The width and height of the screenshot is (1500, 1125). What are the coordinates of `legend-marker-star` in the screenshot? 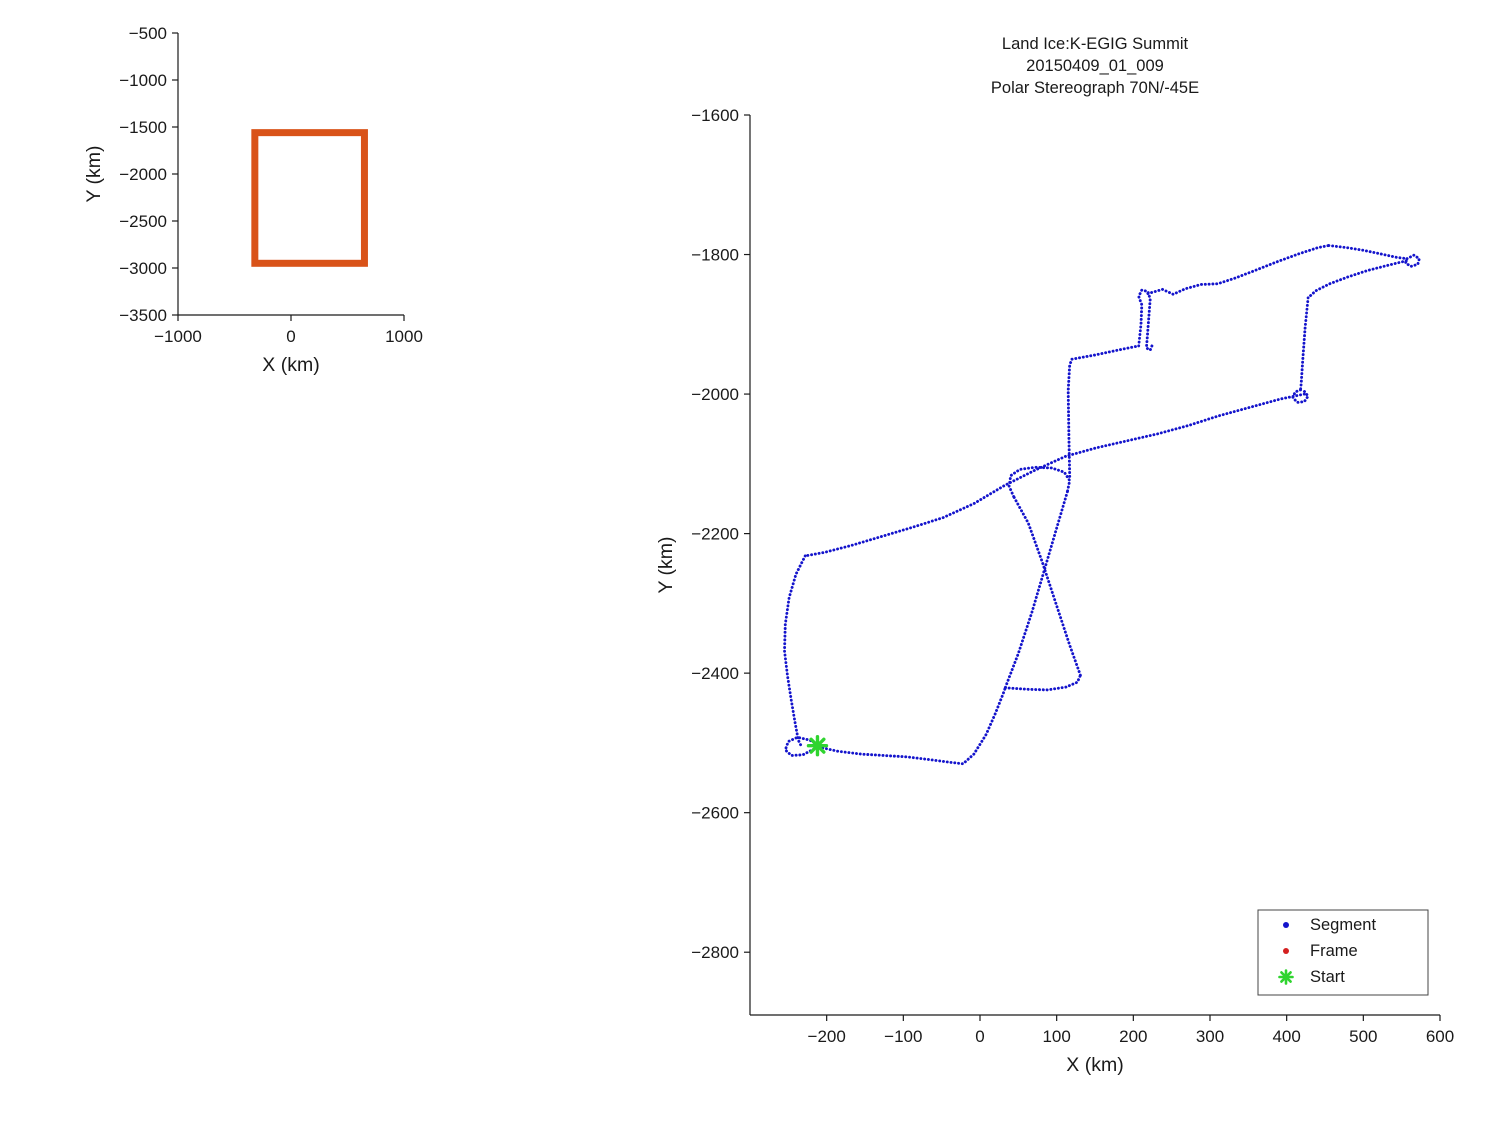 It's located at (1286, 977).